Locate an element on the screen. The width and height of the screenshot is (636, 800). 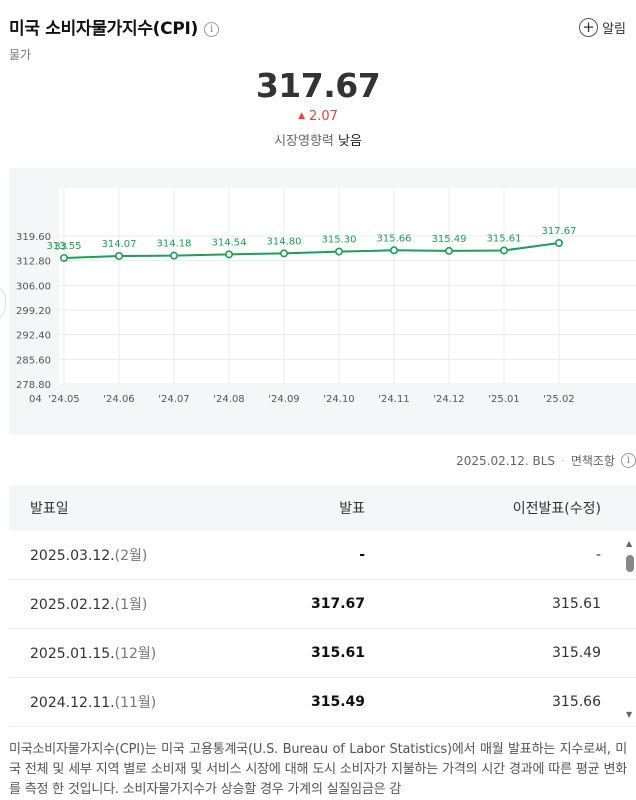
change-value: ▲ 2.07 is located at coordinates (318, 116).